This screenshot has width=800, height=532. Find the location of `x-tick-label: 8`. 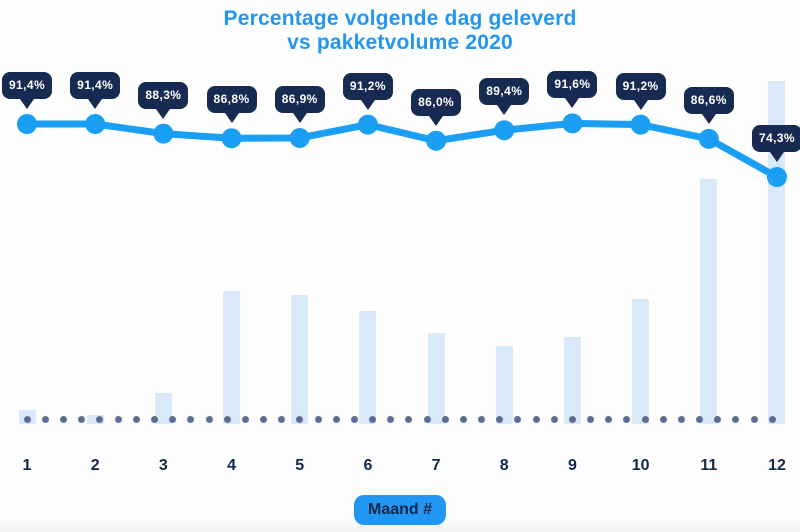

x-tick-label: 8 is located at coordinates (504, 465).